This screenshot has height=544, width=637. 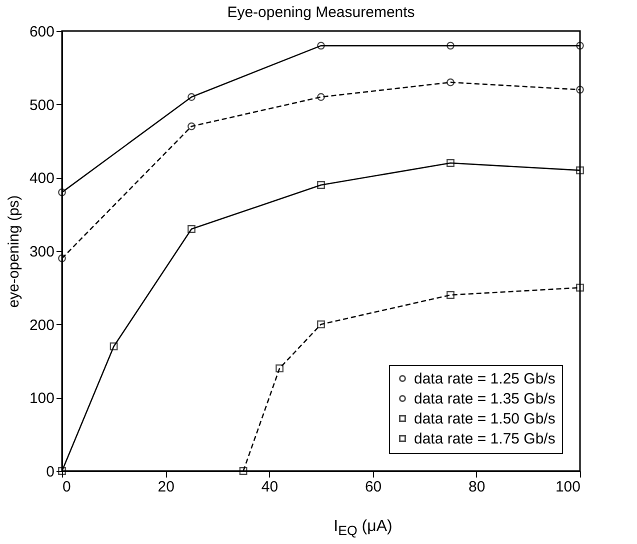 I want to click on y-tick-label: 300, so click(x=41, y=252).